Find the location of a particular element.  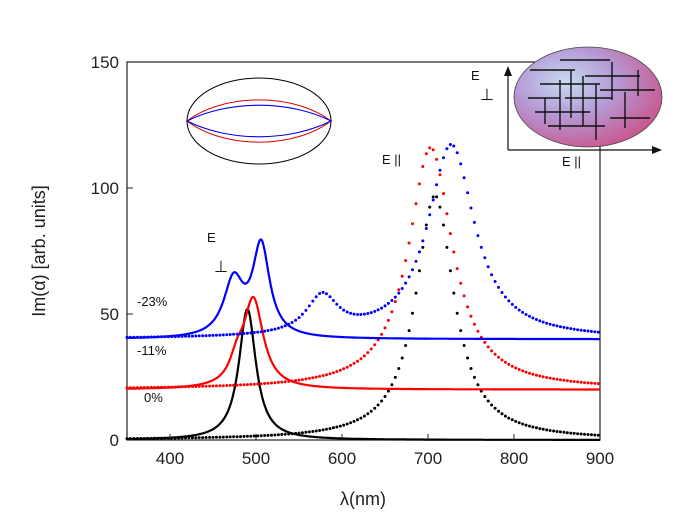

e-par-label: E || is located at coordinates (391, 159).